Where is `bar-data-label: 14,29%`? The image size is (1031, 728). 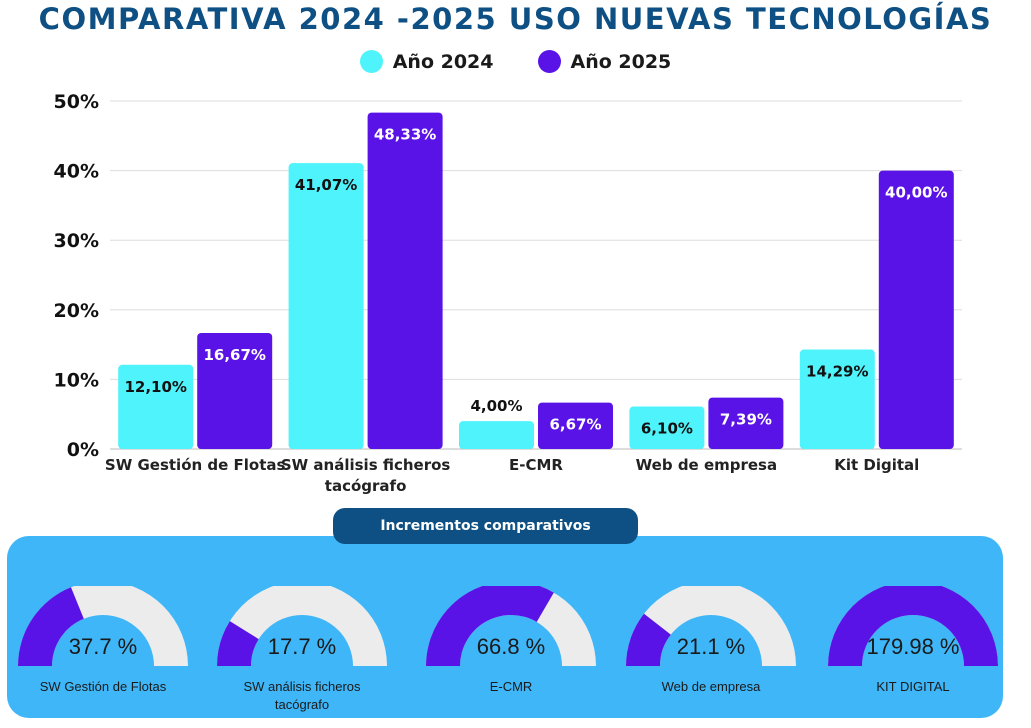
bar-data-label: 14,29% is located at coordinates (837, 372).